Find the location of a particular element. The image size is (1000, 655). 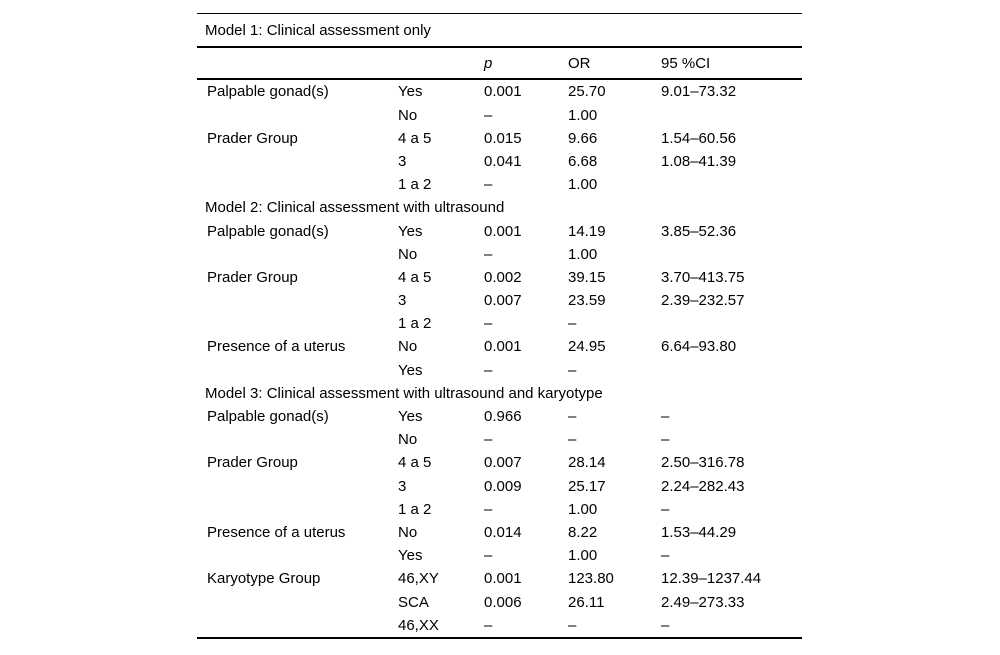

cell-level: 46,XY is located at coordinates (418, 579).